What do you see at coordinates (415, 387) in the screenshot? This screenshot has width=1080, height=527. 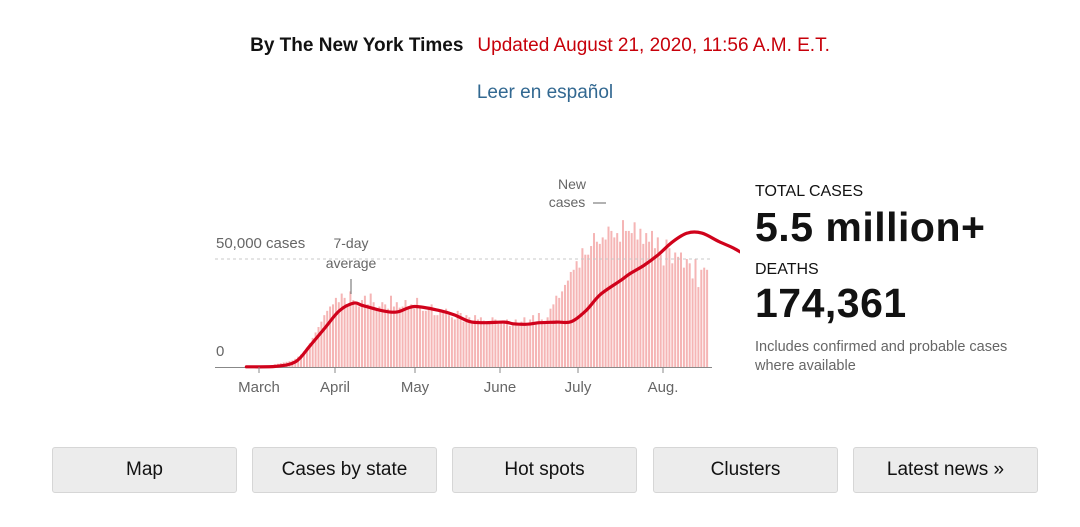 I see `x-tick-label: May` at bounding box center [415, 387].